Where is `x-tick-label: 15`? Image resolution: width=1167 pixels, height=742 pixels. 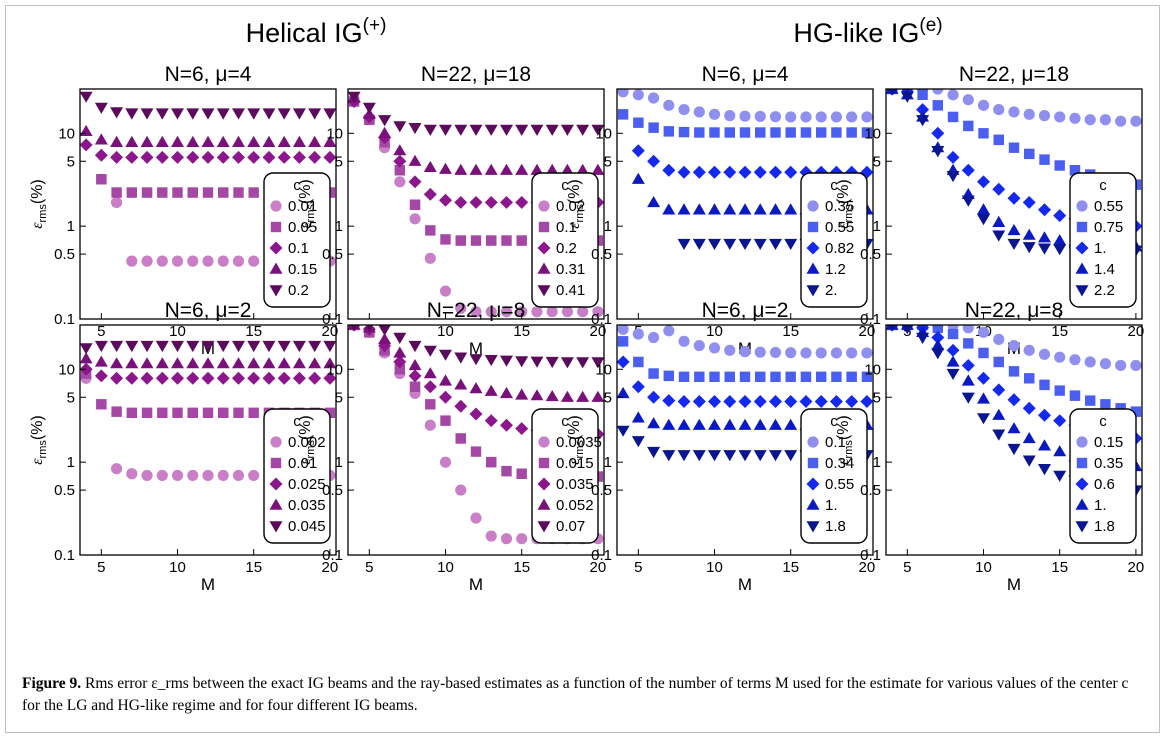
x-tick-label: 15 is located at coordinates (521, 567).